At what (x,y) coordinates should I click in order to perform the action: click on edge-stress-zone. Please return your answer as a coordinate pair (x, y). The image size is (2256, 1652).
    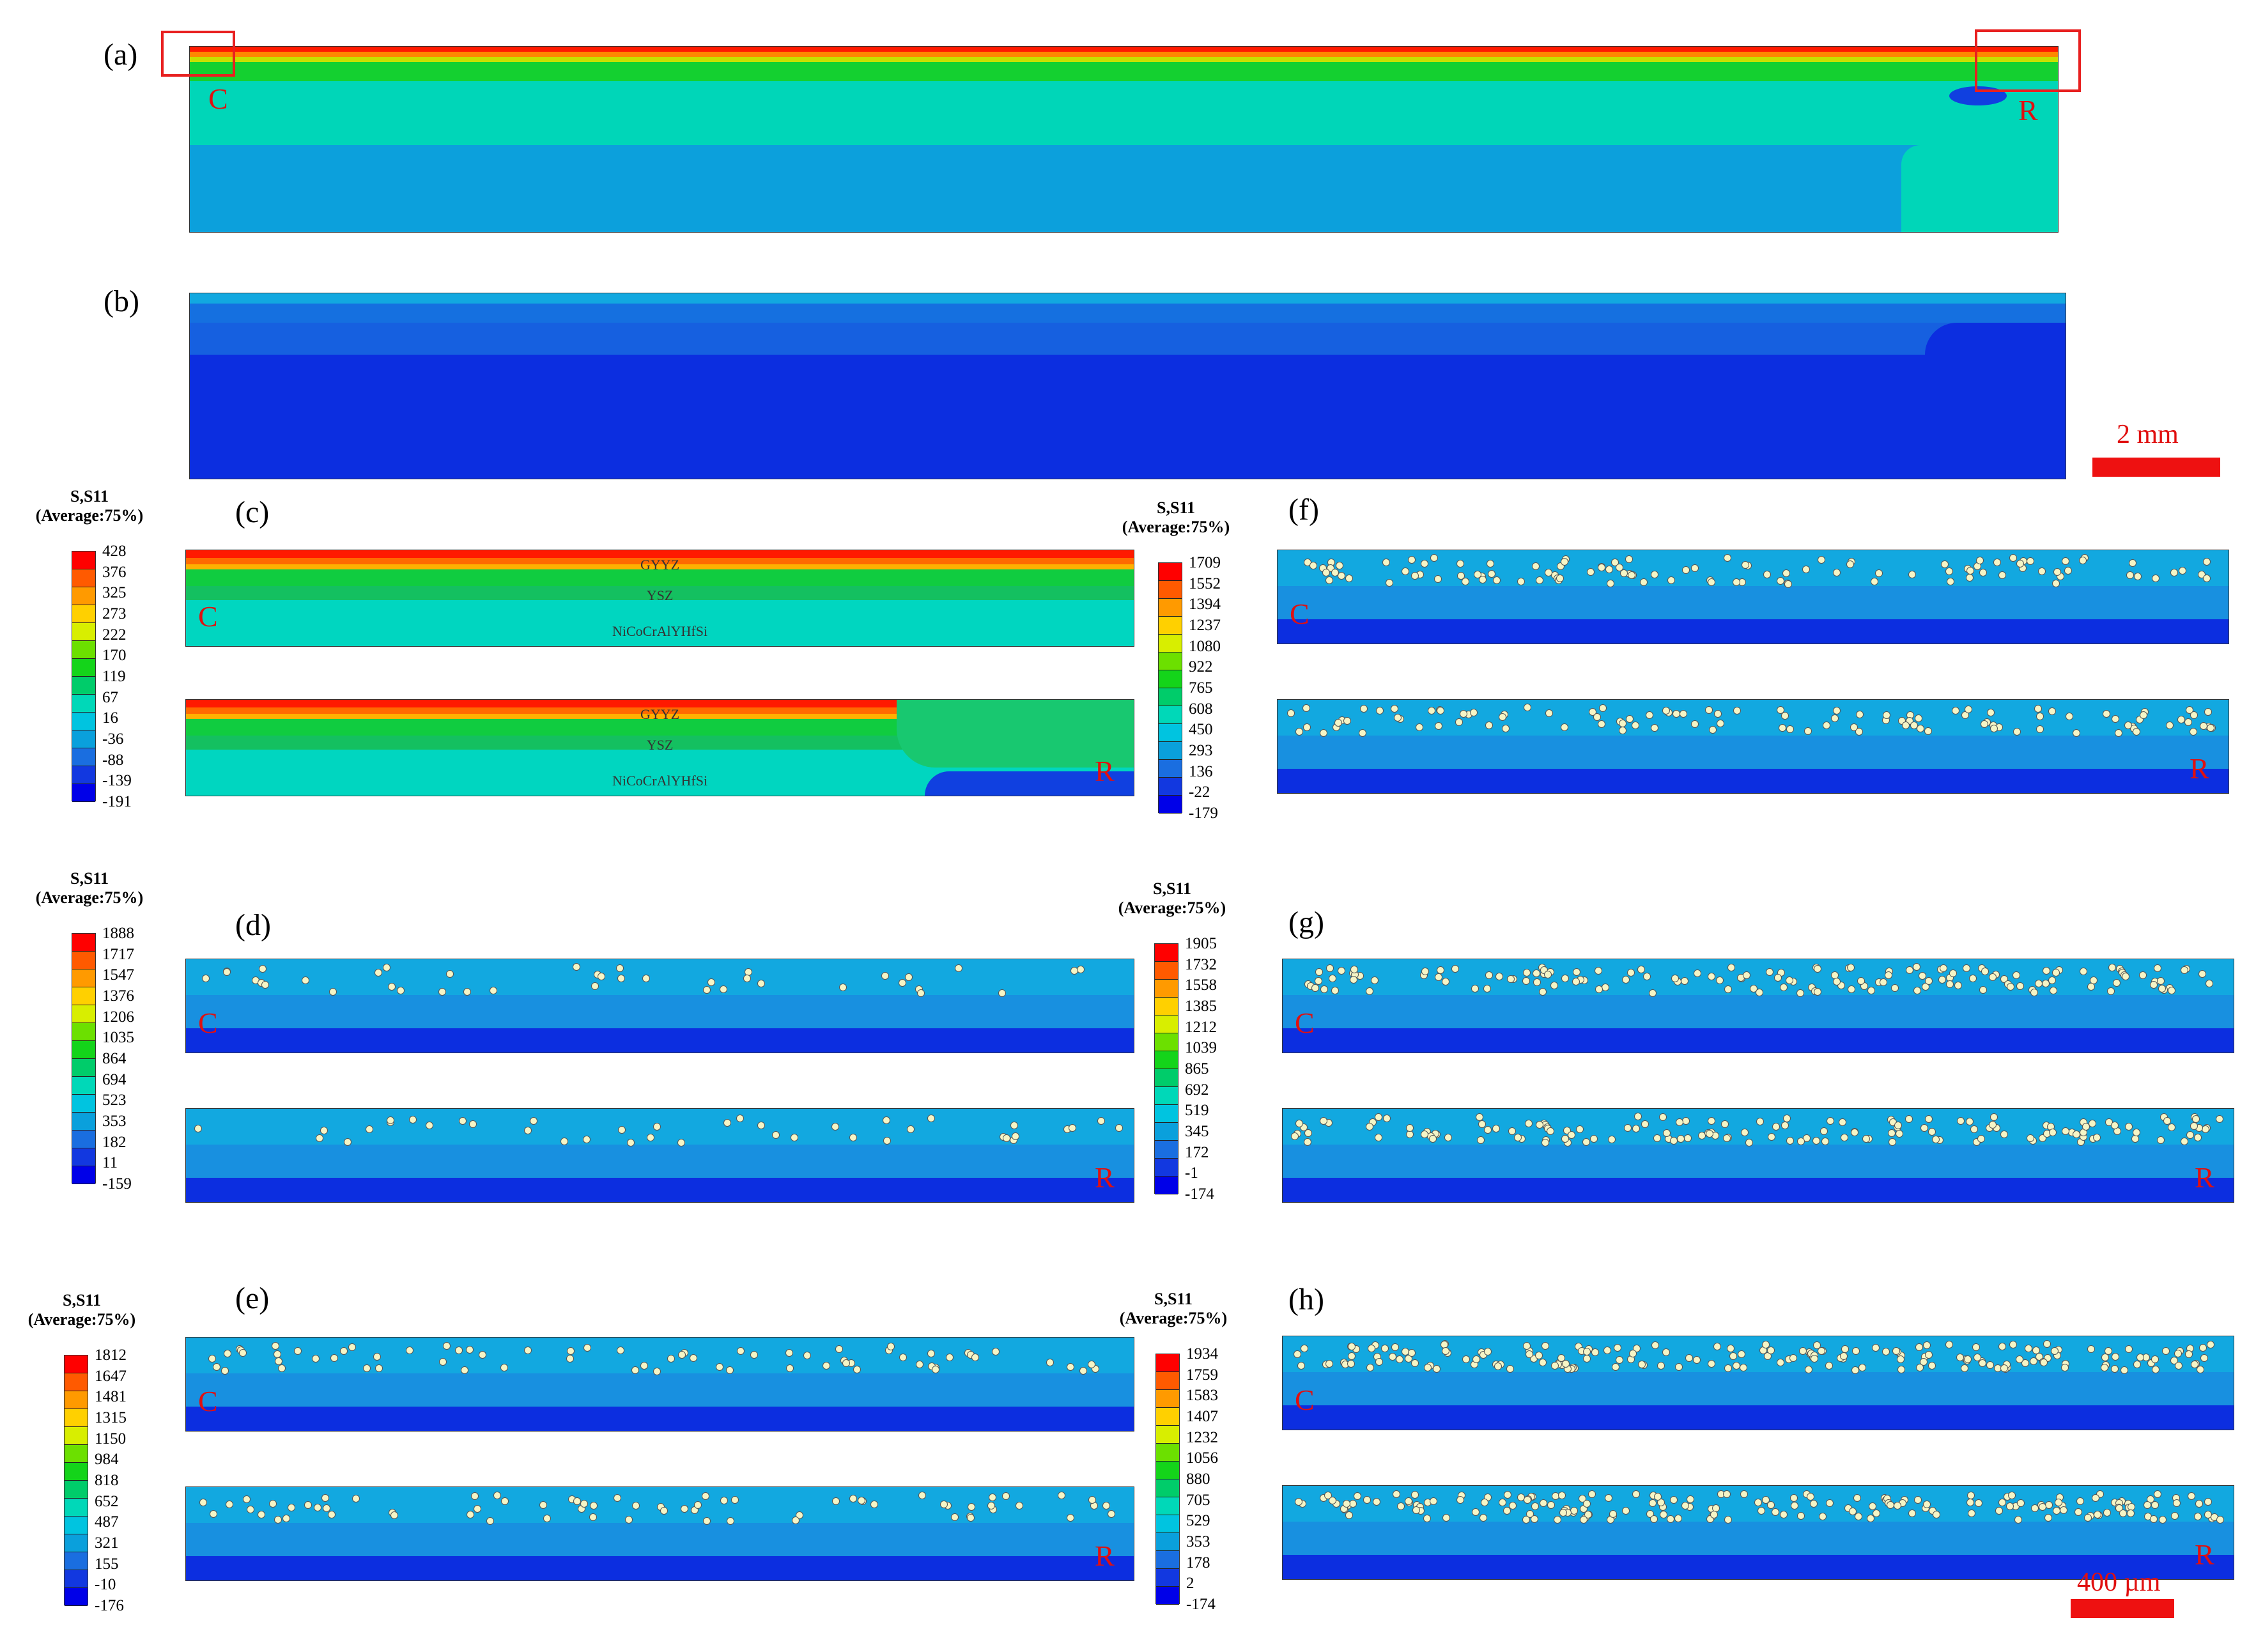
    Looking at the image, I should click on (1015, 734).